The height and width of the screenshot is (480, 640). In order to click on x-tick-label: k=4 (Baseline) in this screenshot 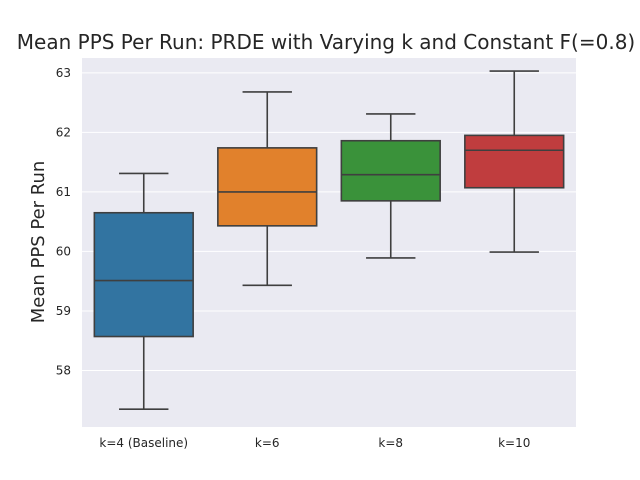, I will do `click(143, 443)`.